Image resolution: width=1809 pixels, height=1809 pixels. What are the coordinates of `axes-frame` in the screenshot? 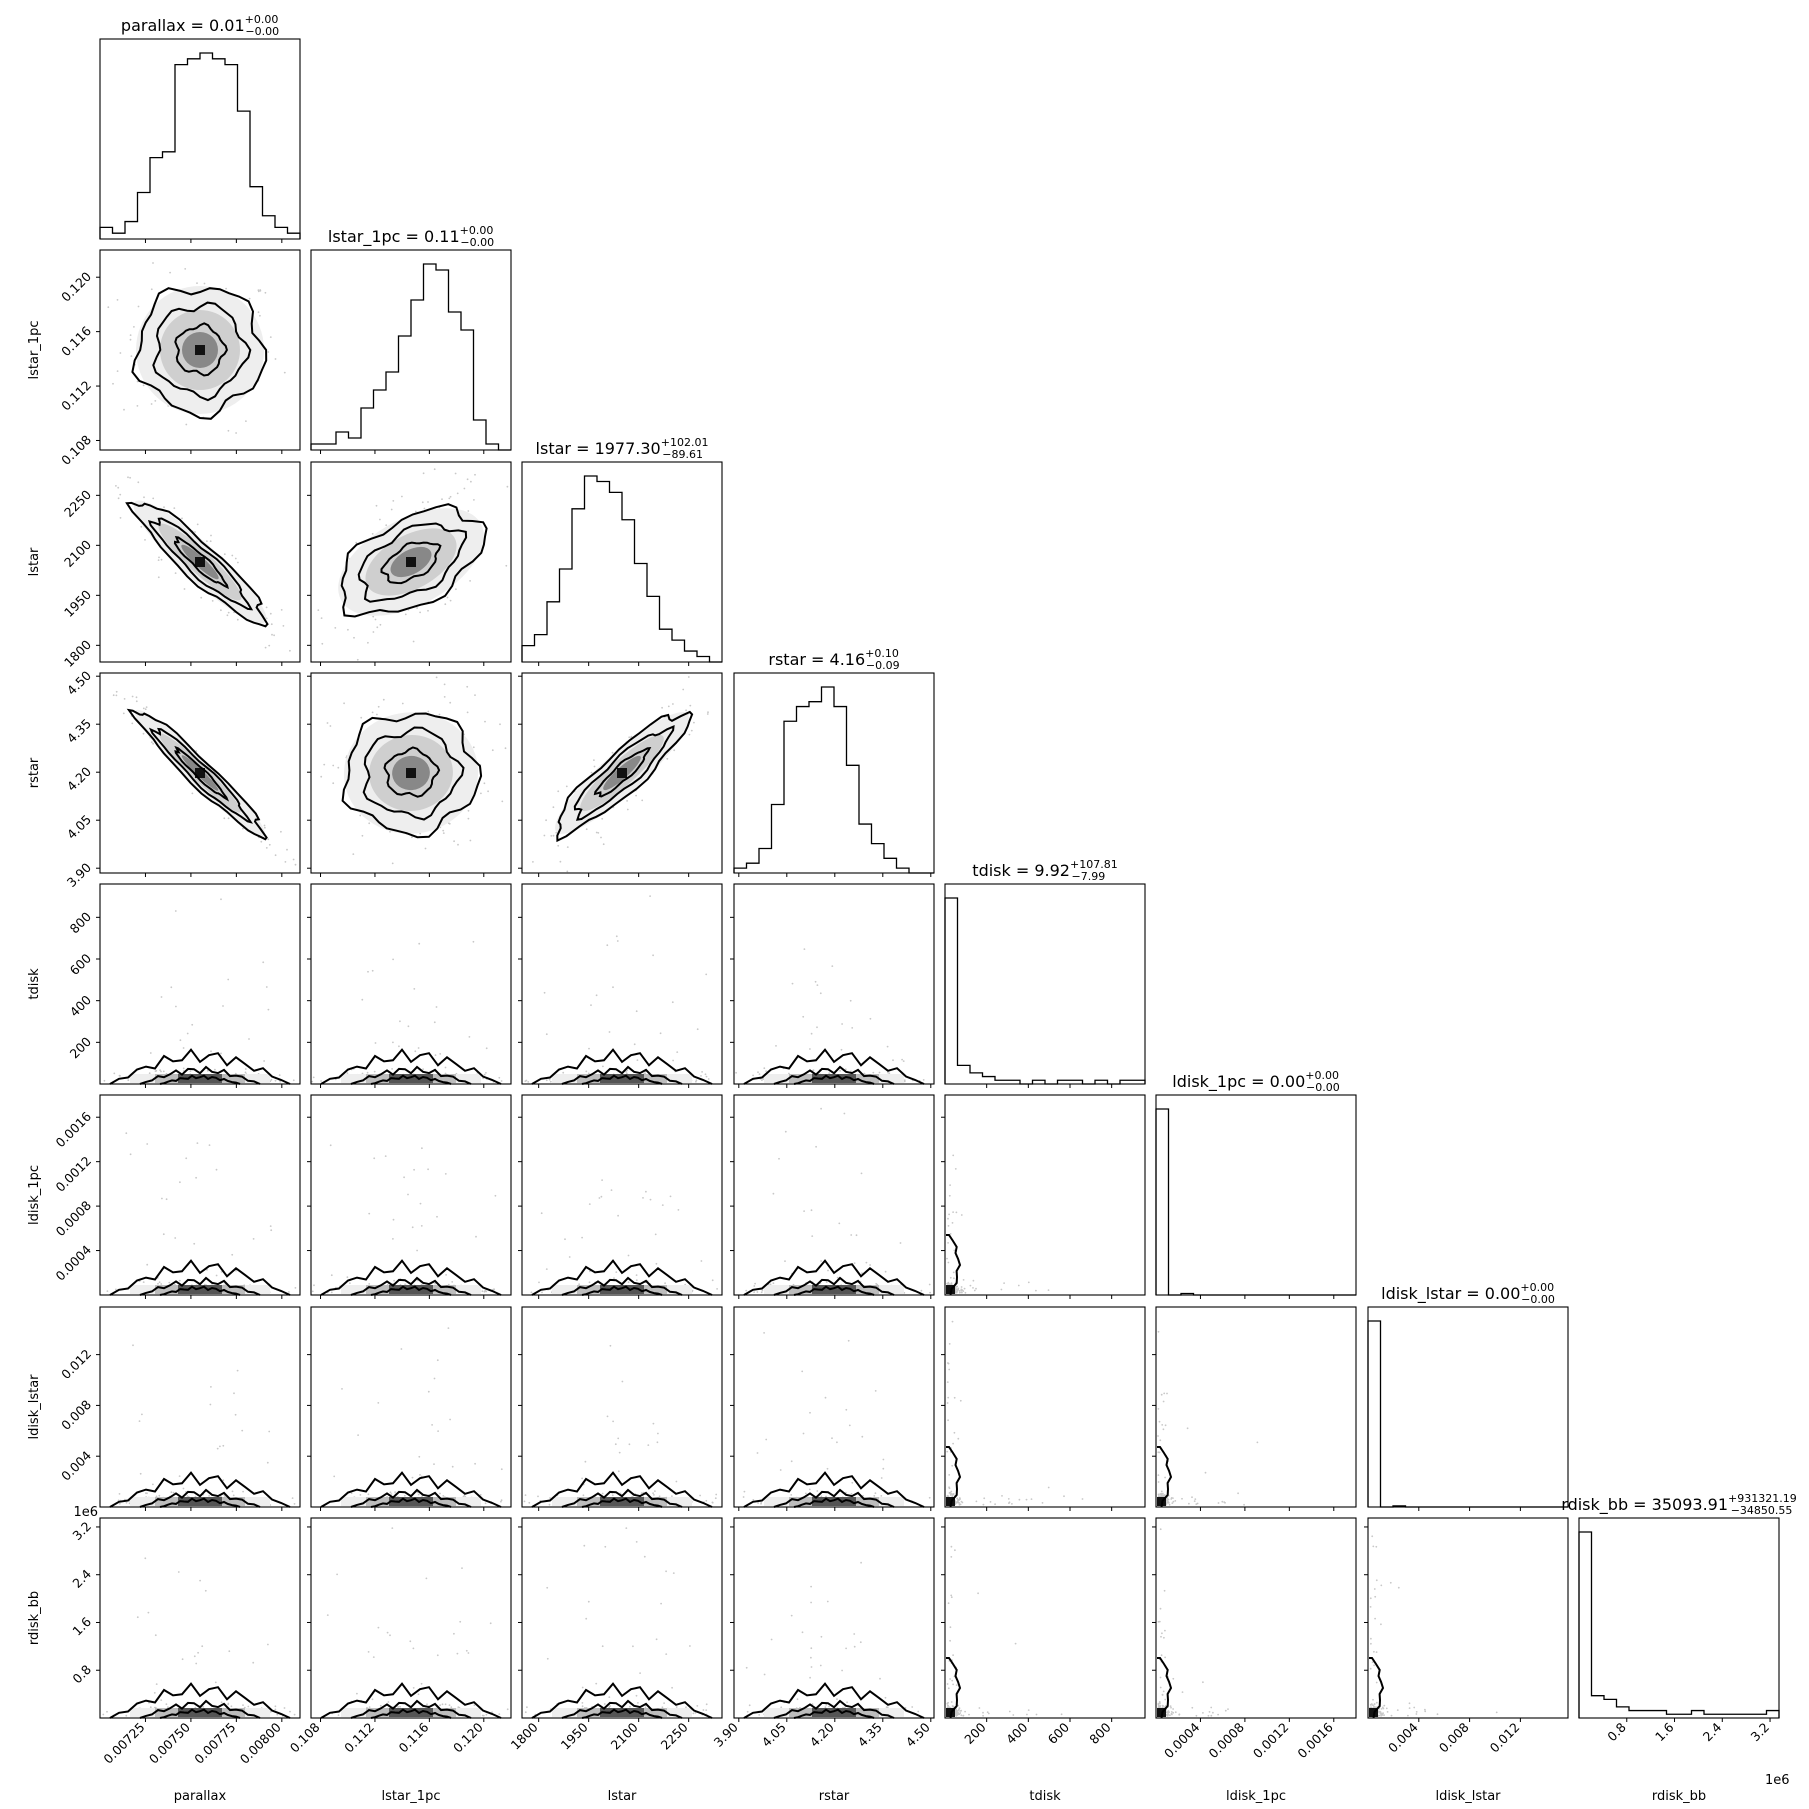 It's located at (834, 773).